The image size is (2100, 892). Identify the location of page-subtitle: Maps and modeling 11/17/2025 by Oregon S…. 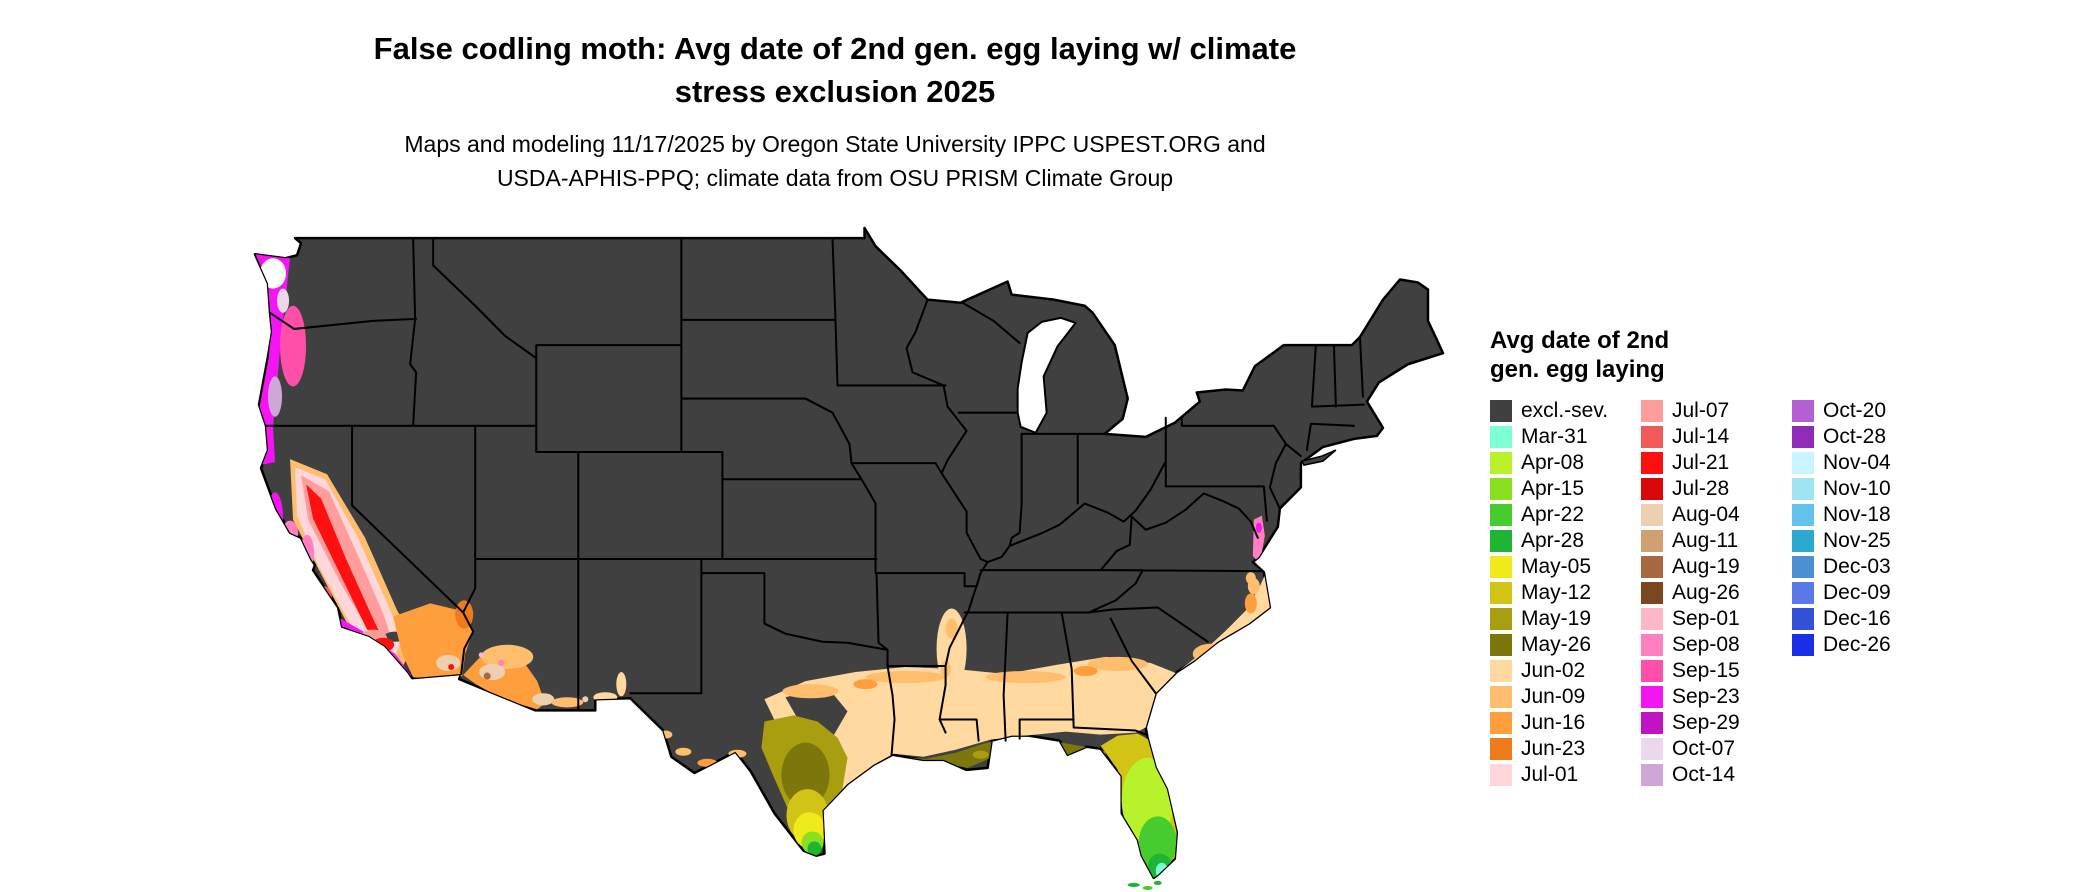
(835, 161).